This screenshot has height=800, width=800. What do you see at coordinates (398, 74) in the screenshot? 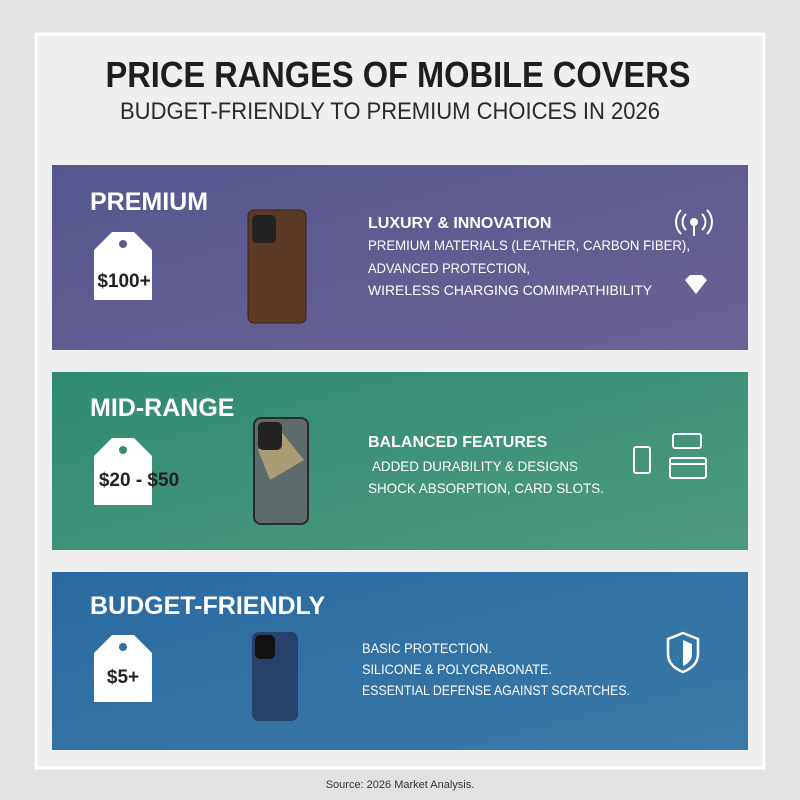
I see `title: PRICE RANGES OF MOBILE COVERS` at bounding box center [398, 74].